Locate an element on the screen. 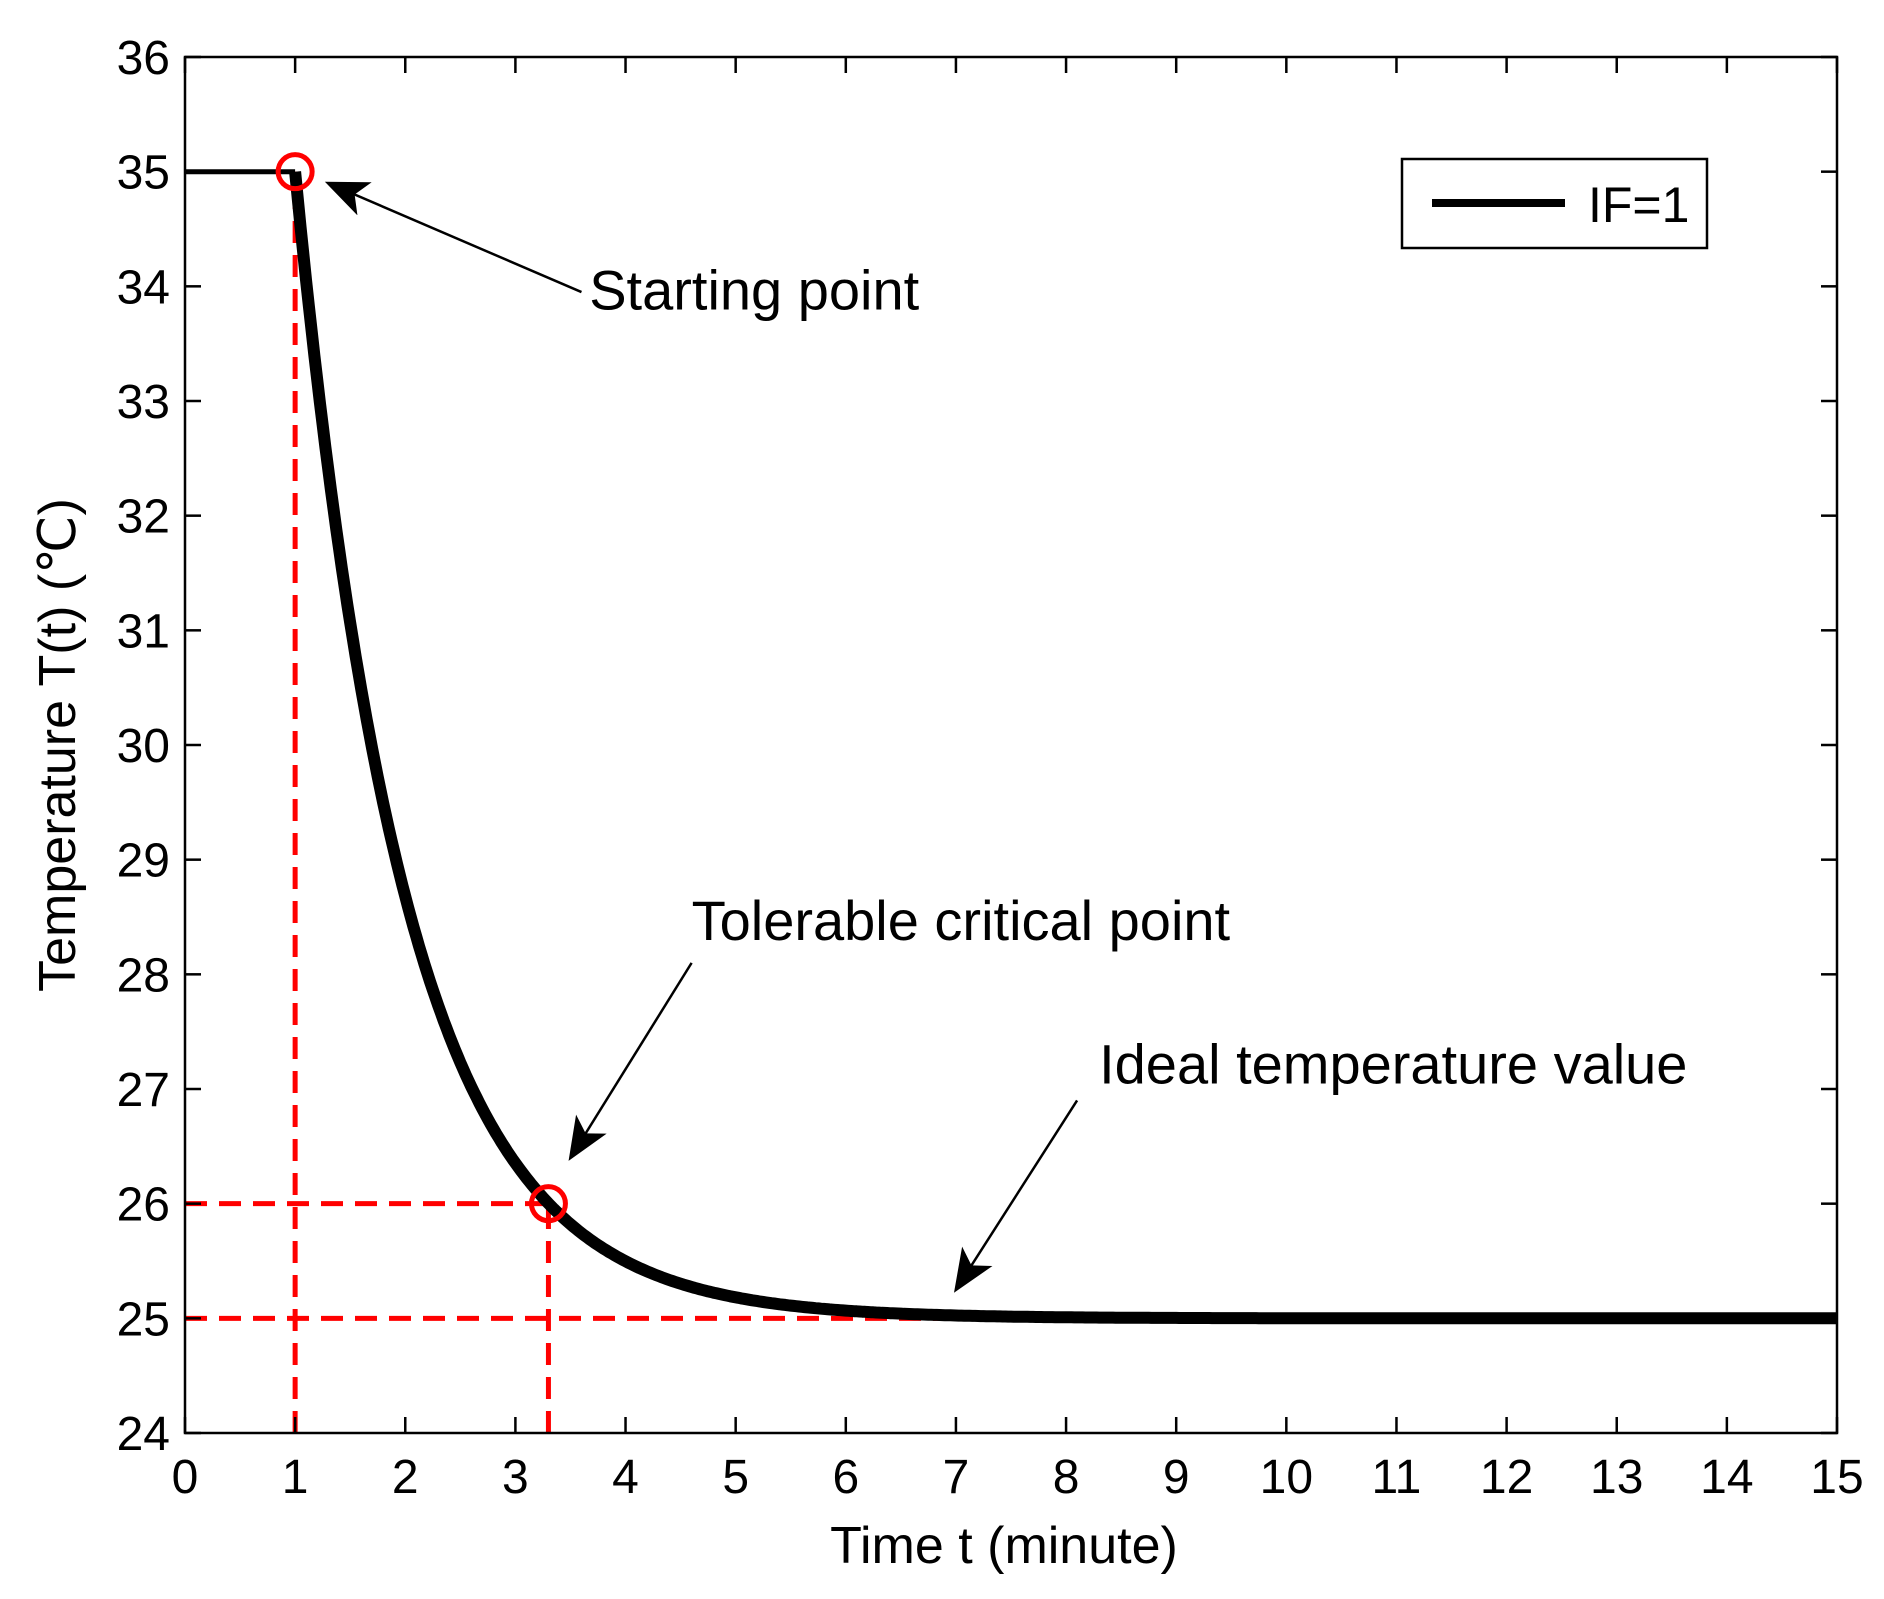 The height and width of the screenshot is (1599, 1884). y-tick-label-24: 24 is located at coordinates (143, 1434).